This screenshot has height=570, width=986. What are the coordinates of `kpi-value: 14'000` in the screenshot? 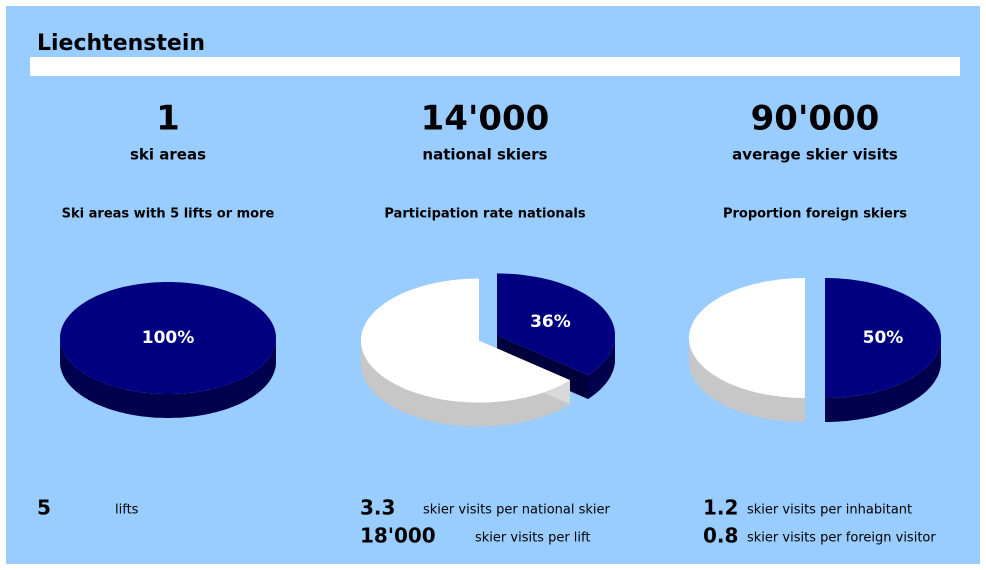 It's located at (485, 119).